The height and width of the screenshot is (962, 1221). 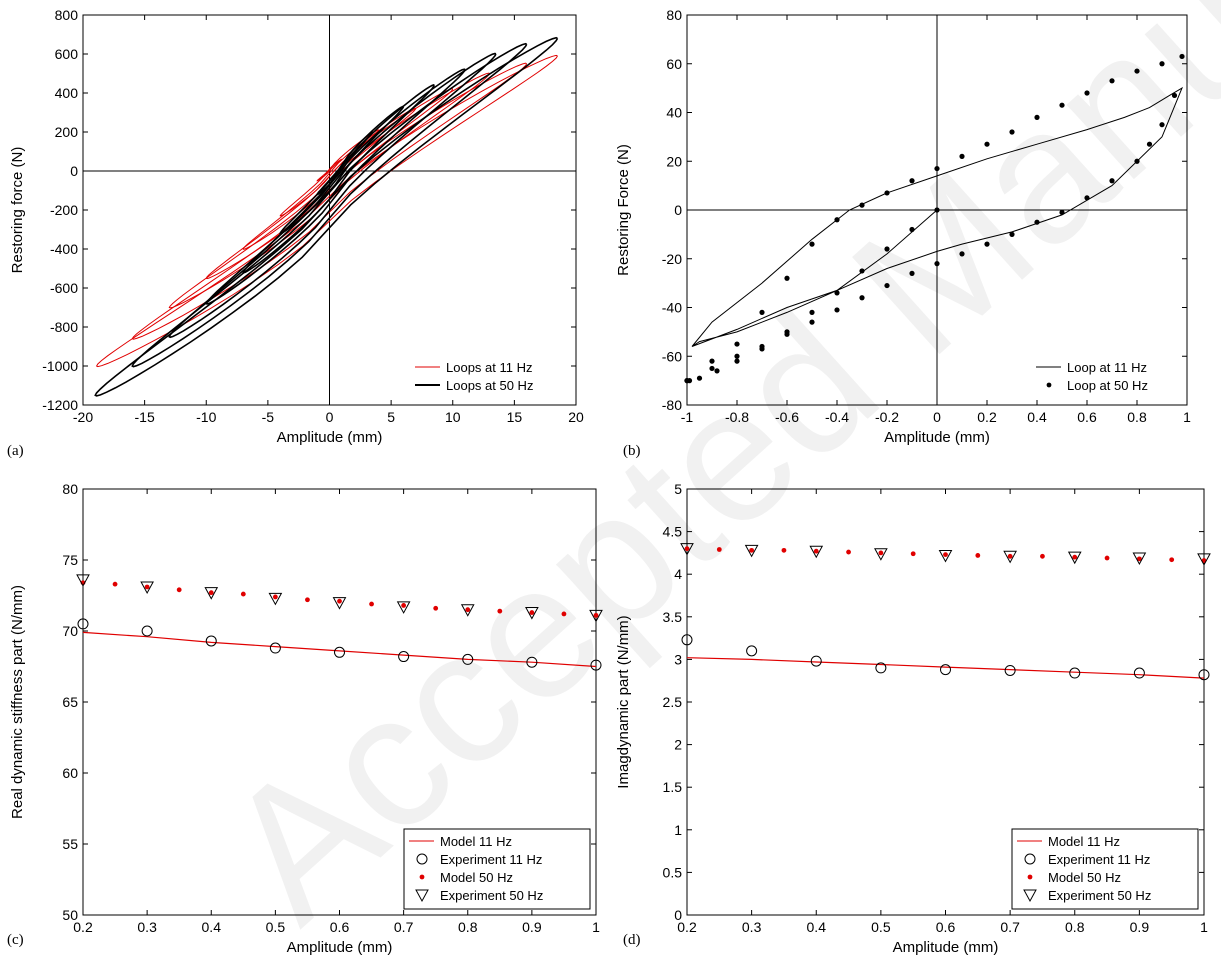 I want to click on y-tick-label: 600, so click(x=67, y=54).